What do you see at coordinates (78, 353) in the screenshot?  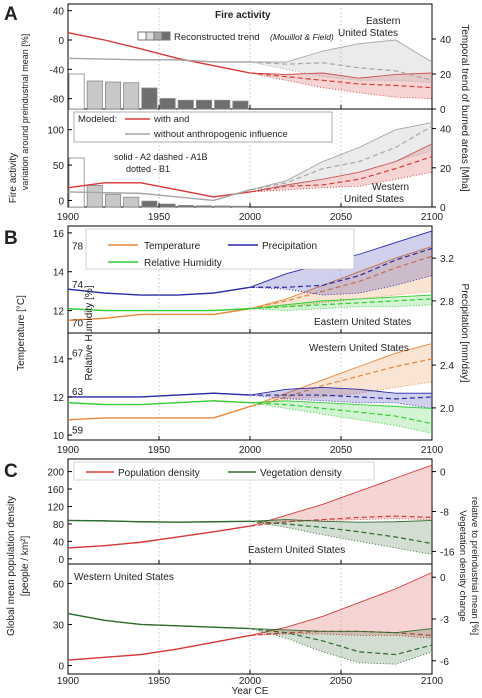 I see `rh-tick-p3-67: 67` at bounding box center [78, 353].